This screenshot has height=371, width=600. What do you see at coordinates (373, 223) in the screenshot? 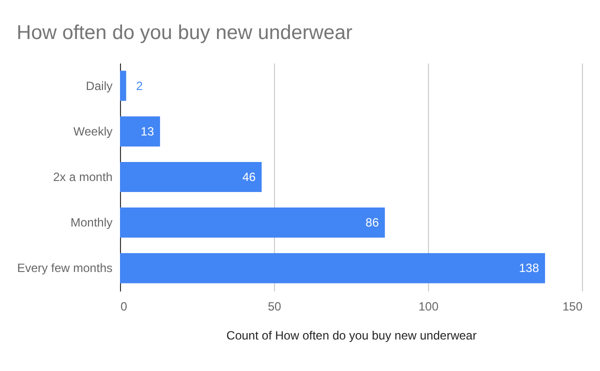
I see `data-label: 86` at bounding box center [373, 223].